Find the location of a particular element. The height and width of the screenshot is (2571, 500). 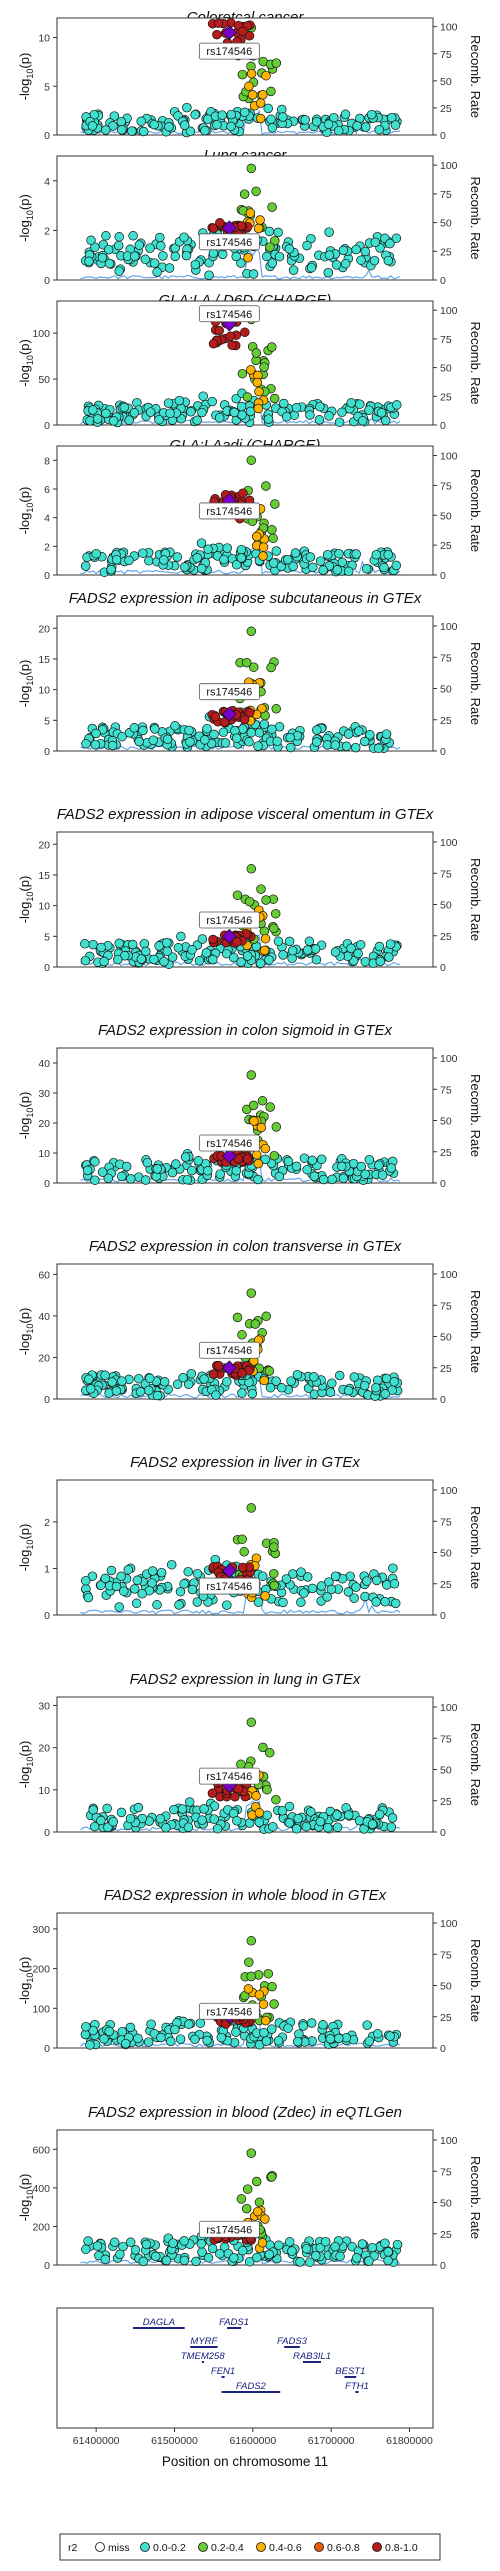

legend-swatch is located at coordinates (203, 2547).